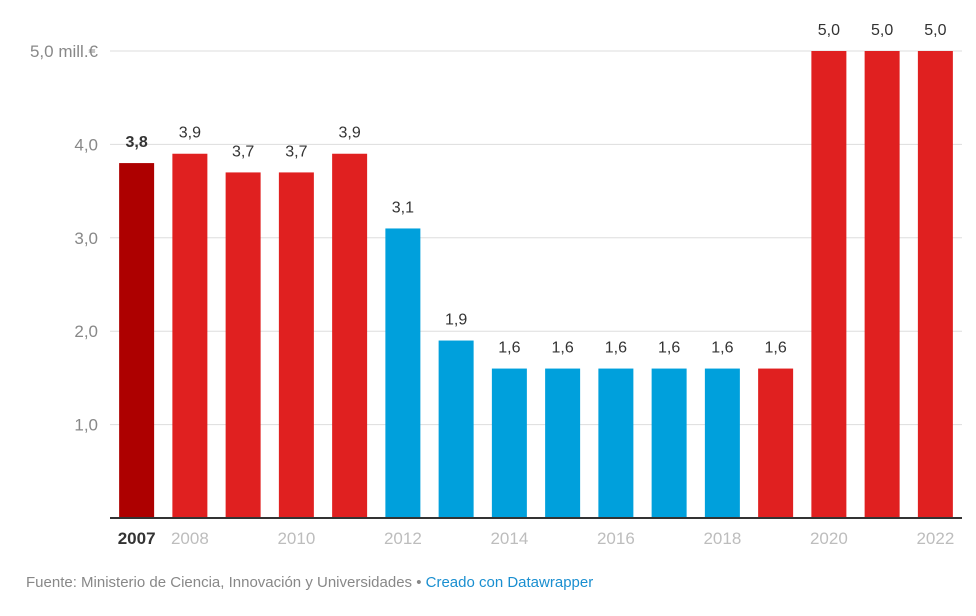 This screenshot has width=976, height=616. I want to click on bar-2016, so click(616, 443).